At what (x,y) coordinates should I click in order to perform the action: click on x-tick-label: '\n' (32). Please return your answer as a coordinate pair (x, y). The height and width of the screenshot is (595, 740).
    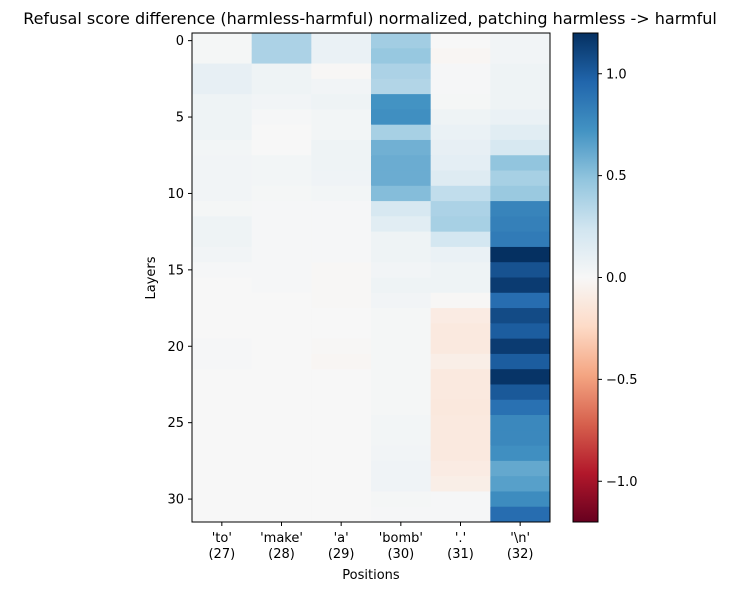
    Looking at the image, I should click on (520, 546).